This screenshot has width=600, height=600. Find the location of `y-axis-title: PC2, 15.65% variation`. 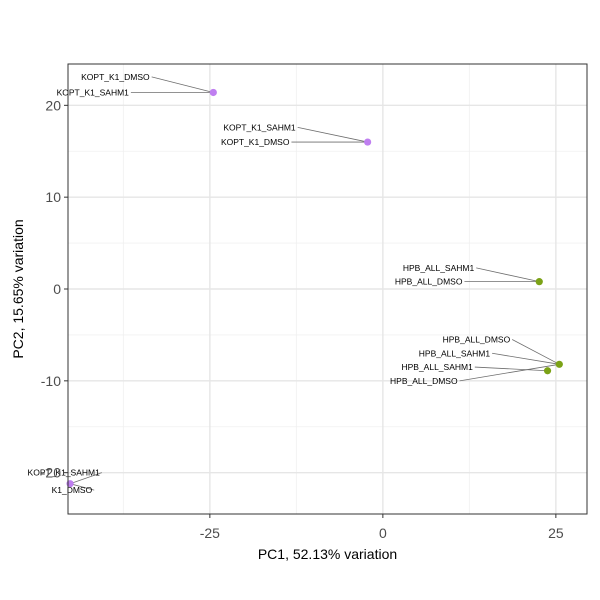

y-axis-title: PC2, 15.65% variation is located at coordinates (18, 288).